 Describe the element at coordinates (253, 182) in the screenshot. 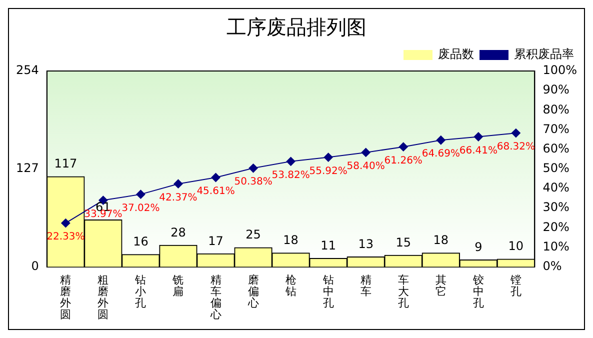

I see `data-label: 50.38%` at that location.